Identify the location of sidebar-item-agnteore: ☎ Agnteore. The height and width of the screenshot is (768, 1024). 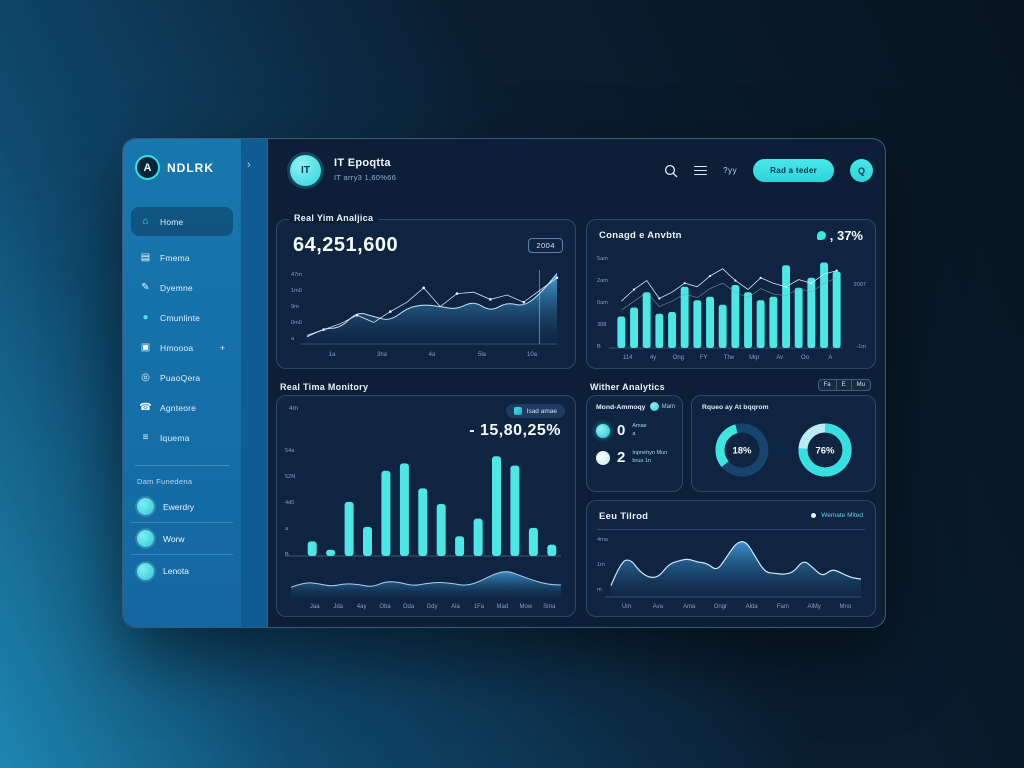
(182, 407).